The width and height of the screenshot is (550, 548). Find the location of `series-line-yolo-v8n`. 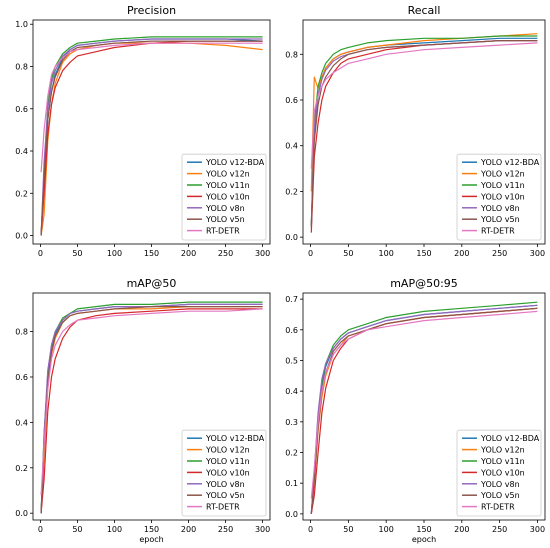

series-line-yolo-v8n is located at coordinates (151, 137).